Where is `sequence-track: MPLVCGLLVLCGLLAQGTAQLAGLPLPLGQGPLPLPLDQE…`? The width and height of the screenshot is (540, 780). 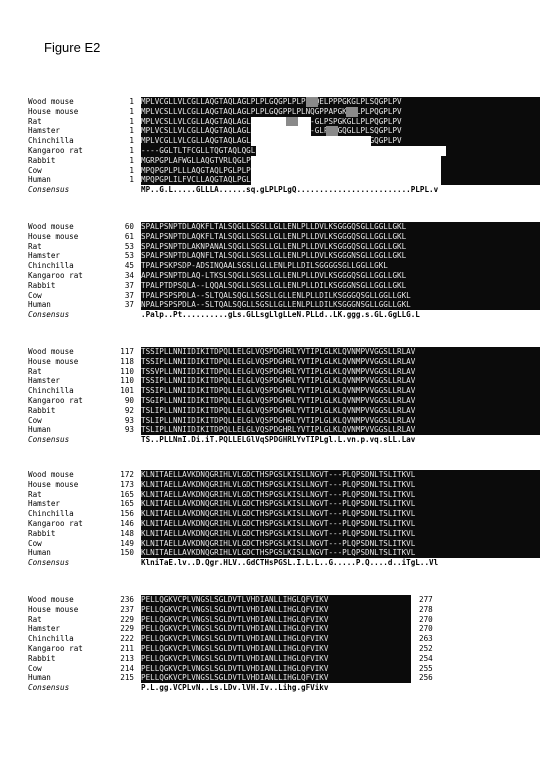 sequence-track: MPLVCGLLVLCGLLAQGTAQLAGLPLPLGQGPLPLPLDQE… is located at coordinates (340, 102).